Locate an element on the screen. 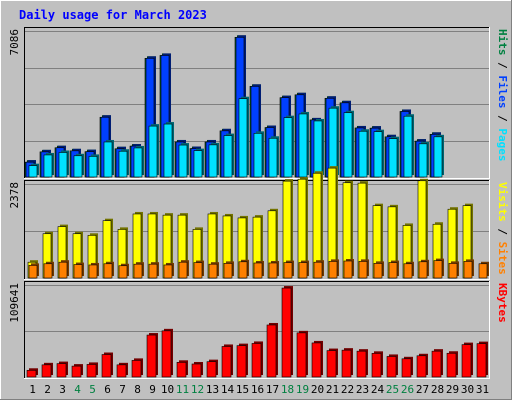  bar-sites-day-9-face is located at coordinates (153, 271).